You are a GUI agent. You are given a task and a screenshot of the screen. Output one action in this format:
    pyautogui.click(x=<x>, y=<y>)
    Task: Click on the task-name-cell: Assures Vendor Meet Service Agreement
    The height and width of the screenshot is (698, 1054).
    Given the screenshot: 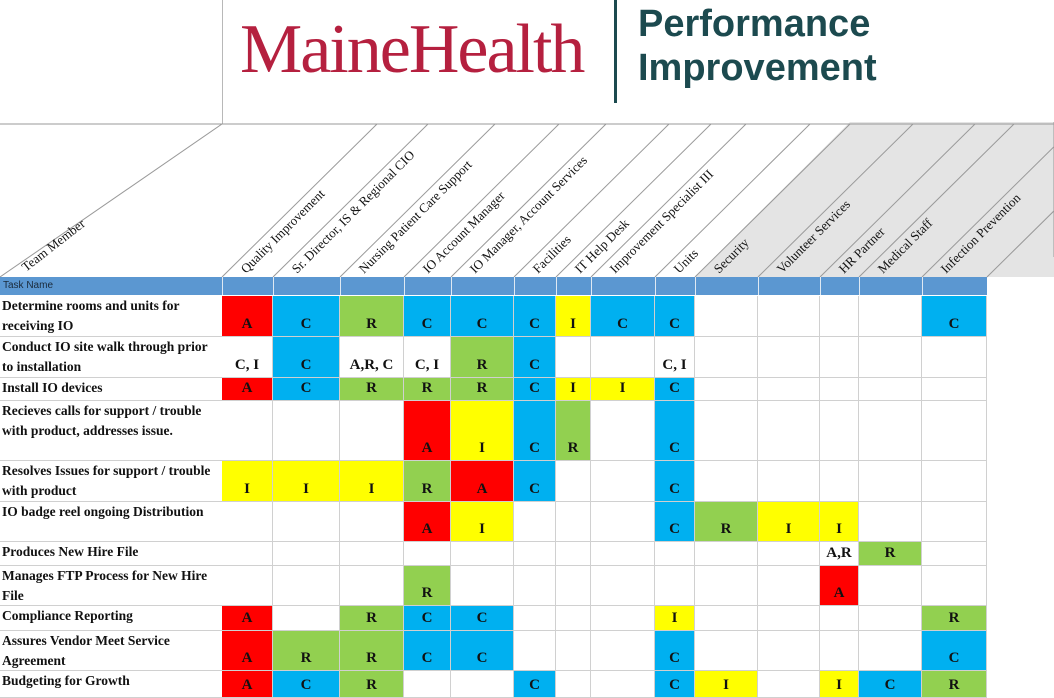 What is the action you would take?
    pyautogui.click(x=111, y=651)
    